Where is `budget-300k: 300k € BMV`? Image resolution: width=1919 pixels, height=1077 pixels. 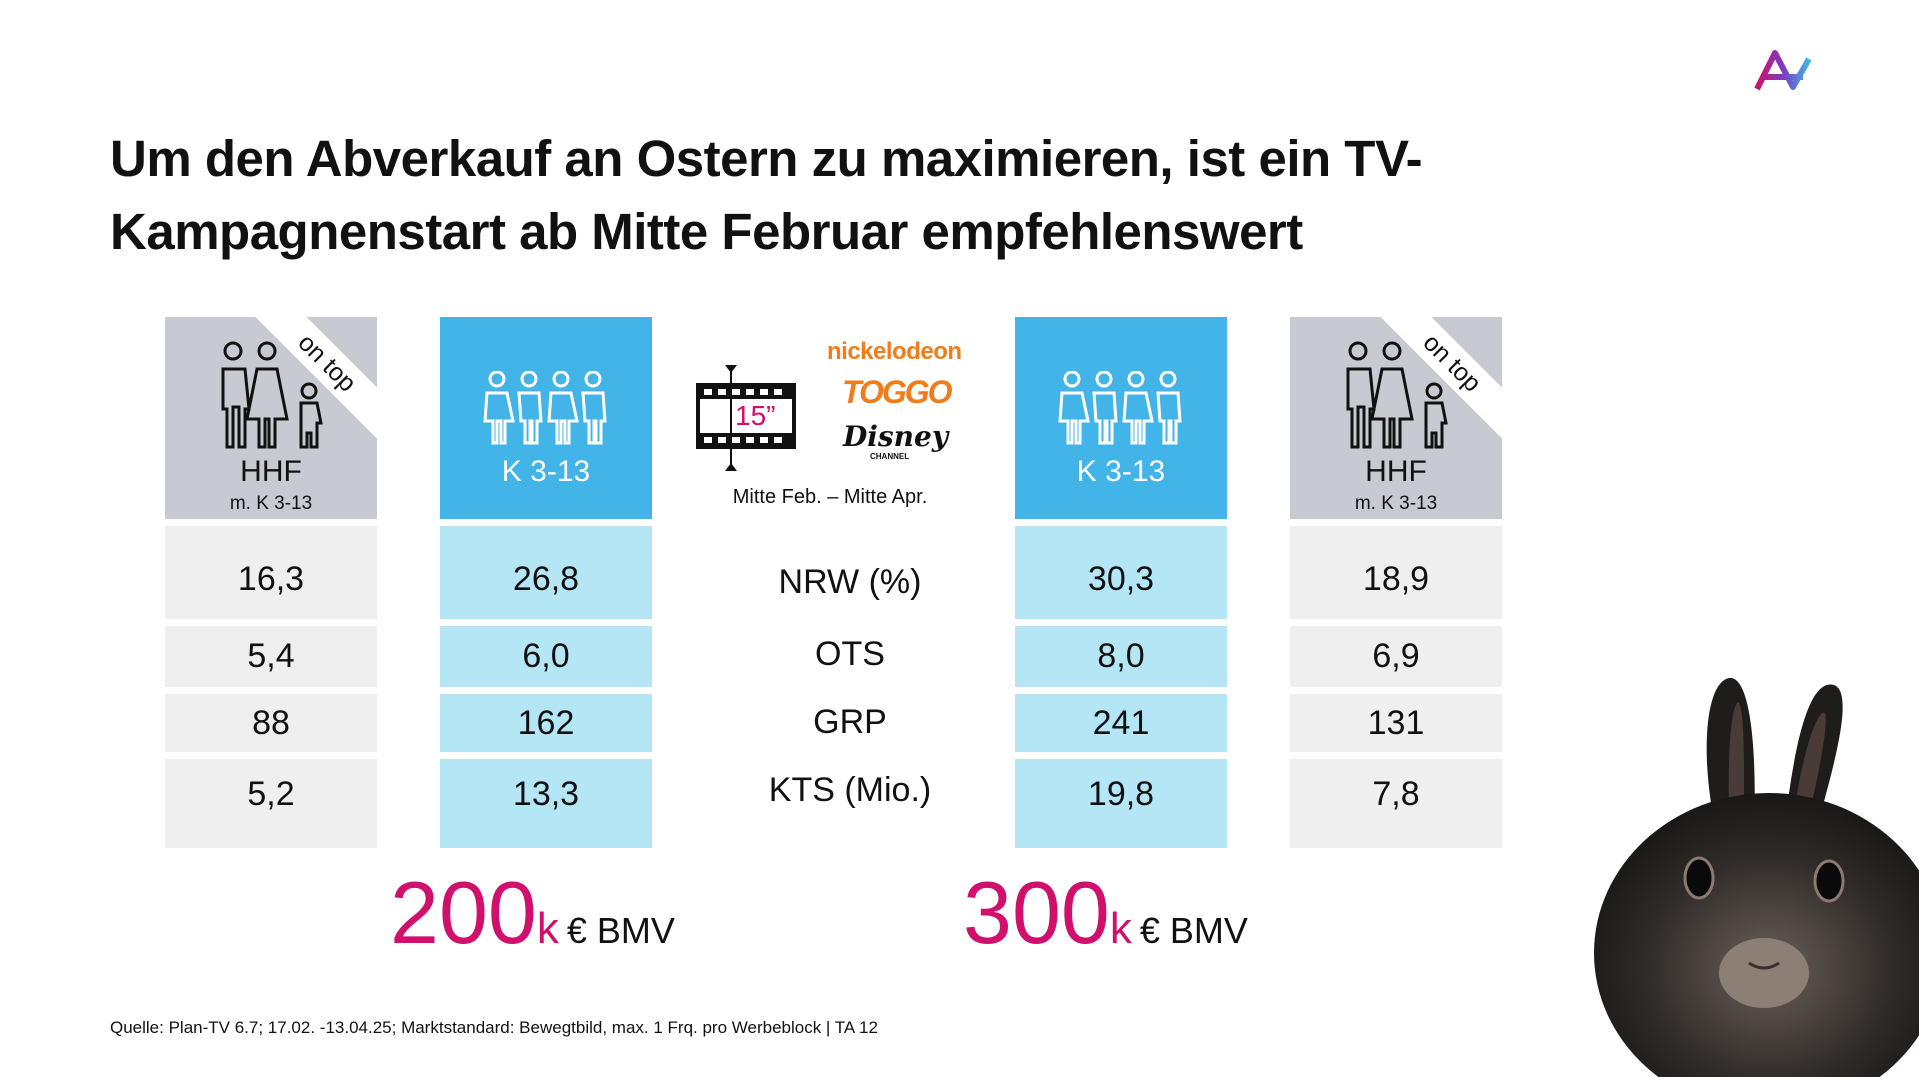 budget-300k: 300k € BMV is located at coordinates (1105, 913).